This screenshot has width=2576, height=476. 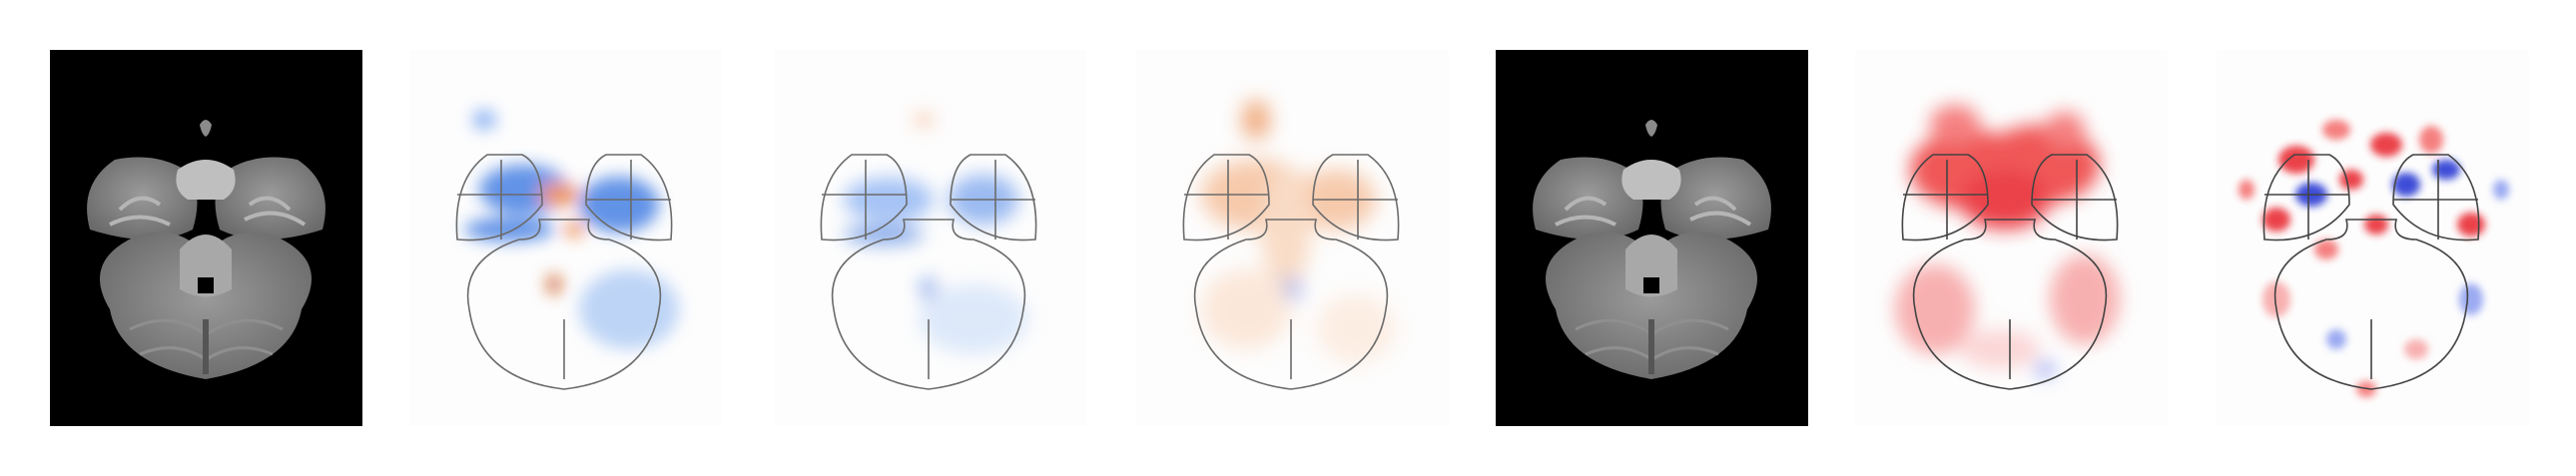 I want to click on activation-map-red, so click(x=2007, y=247).